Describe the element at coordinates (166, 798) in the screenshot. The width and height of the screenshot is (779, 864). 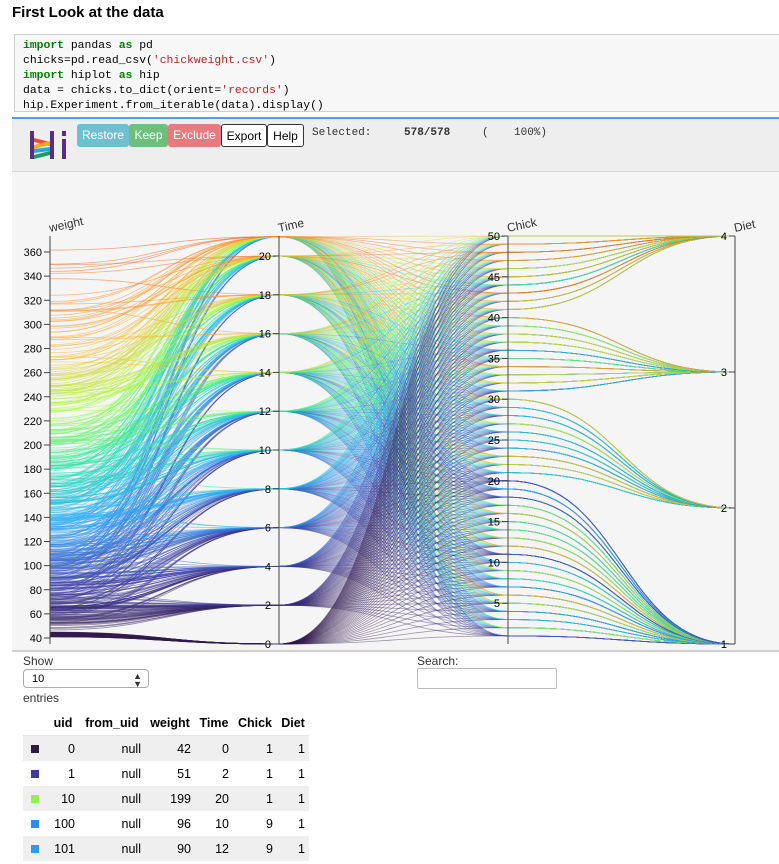
I see `table-row: 10 null 199 20 1 1` at that location.